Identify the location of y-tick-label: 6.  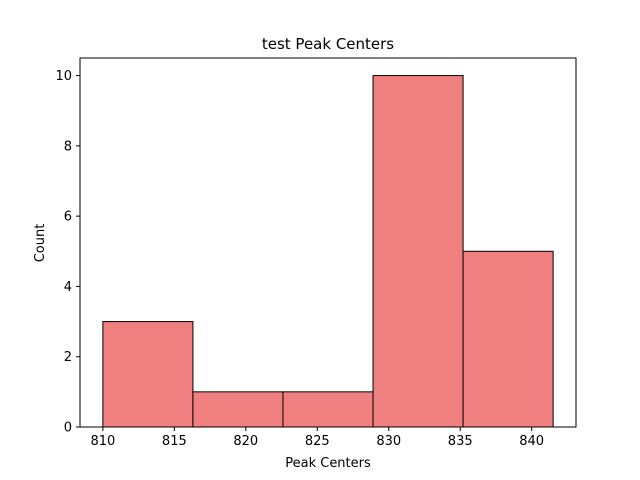
(68, 217).